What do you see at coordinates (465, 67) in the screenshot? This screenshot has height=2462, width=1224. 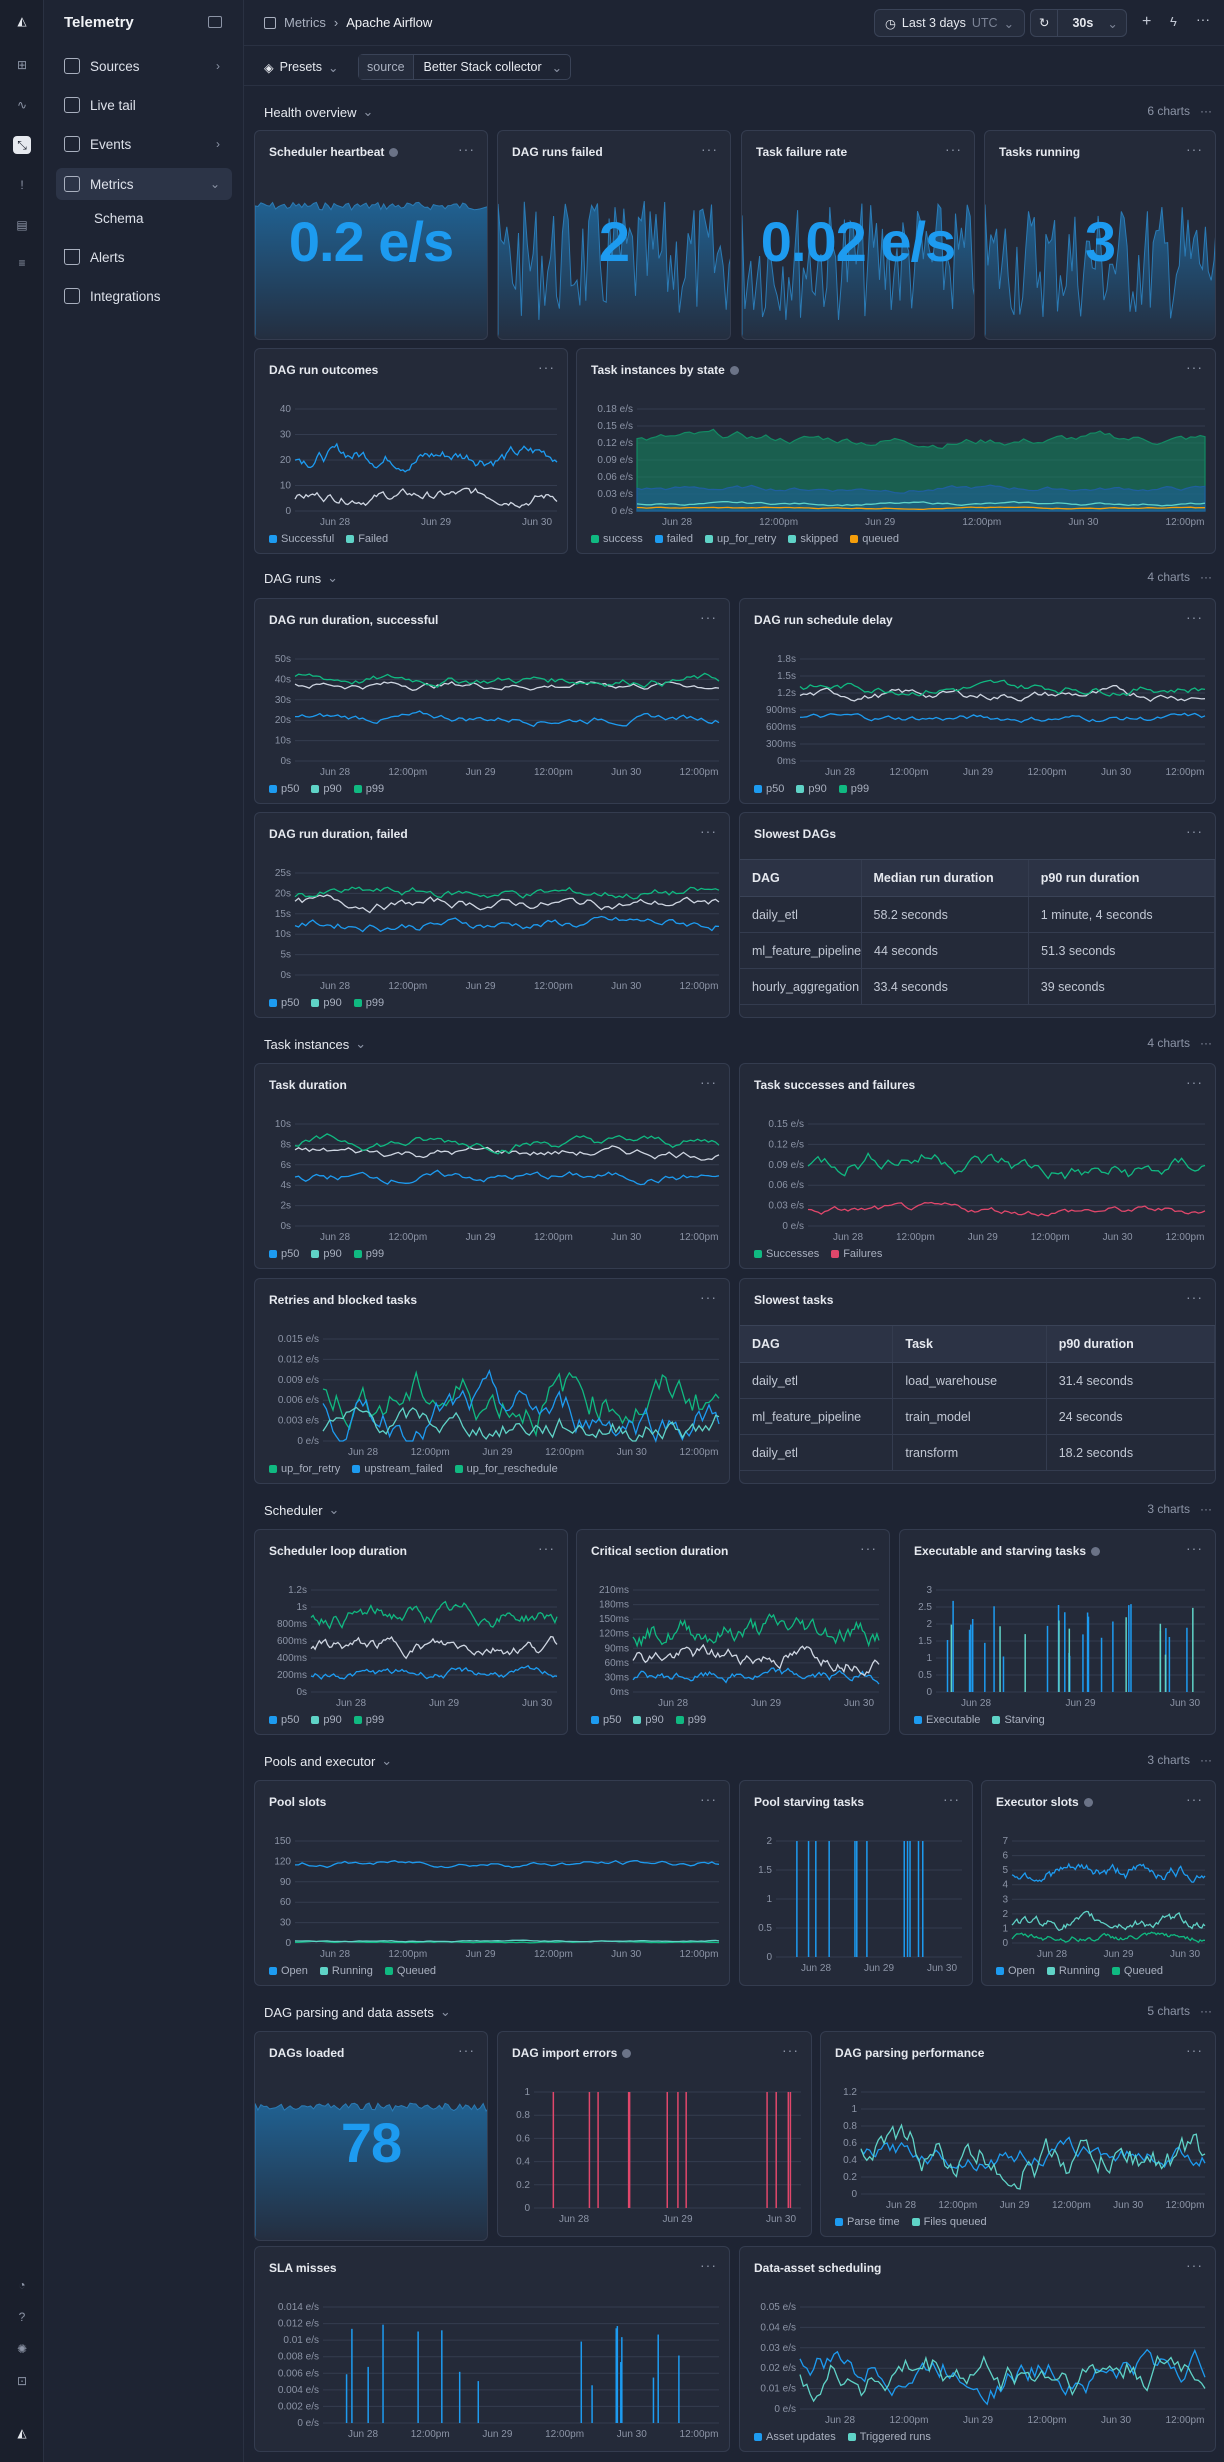 I see `source-filter: source Better Stack collector ⌄` at bounding box center [465, 67].